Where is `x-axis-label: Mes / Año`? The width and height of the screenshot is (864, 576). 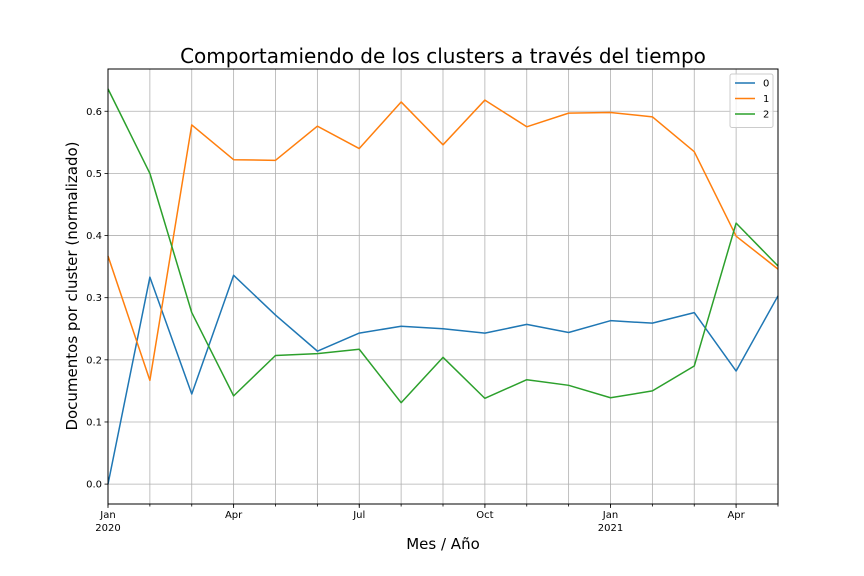 x-axis-label: Mes / Año is located at coordinates (443, 544).